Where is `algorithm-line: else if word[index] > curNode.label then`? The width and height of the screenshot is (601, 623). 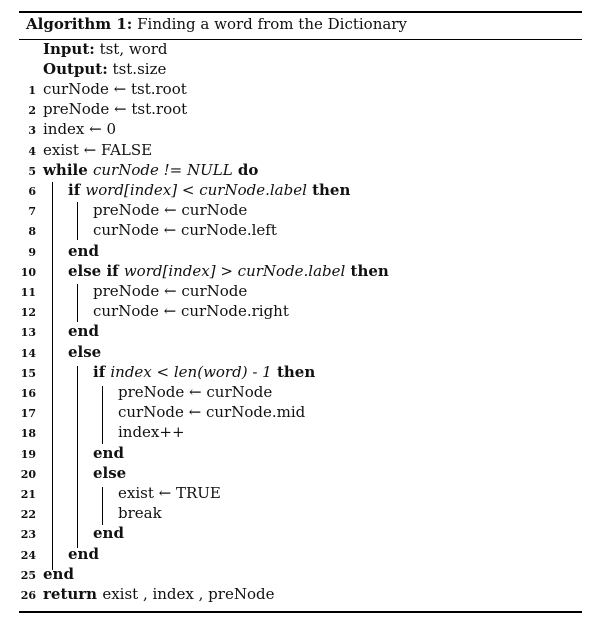
algorithm-line: else if word[index] > curNode.label then is located at coordinates (228, 271).